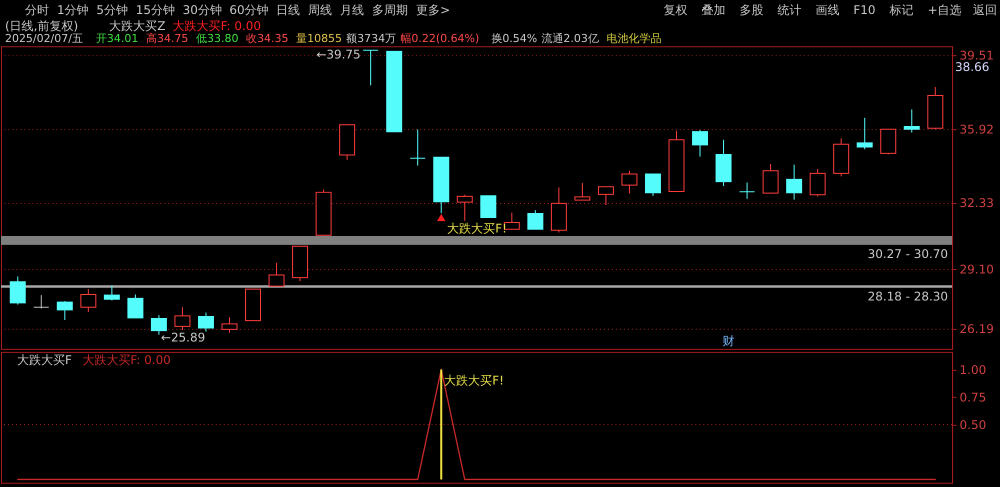 Image resolution: width=1000 pixels, height=487 pixels. I want to click on text: 38.66, so click(972, 67).